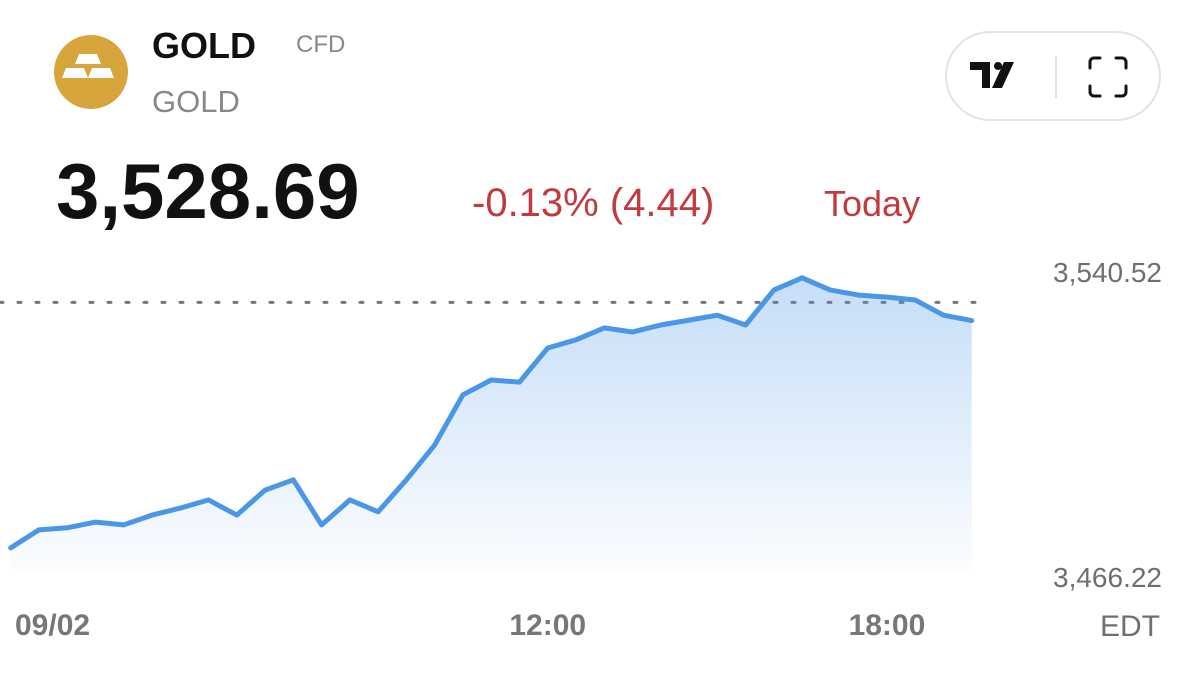 The height and width of the screenshot is (690, 1204). Describe the element at coordinates (1107, 577) in the screenshot. I see `y-tick-label: 3,466.22` at that location.